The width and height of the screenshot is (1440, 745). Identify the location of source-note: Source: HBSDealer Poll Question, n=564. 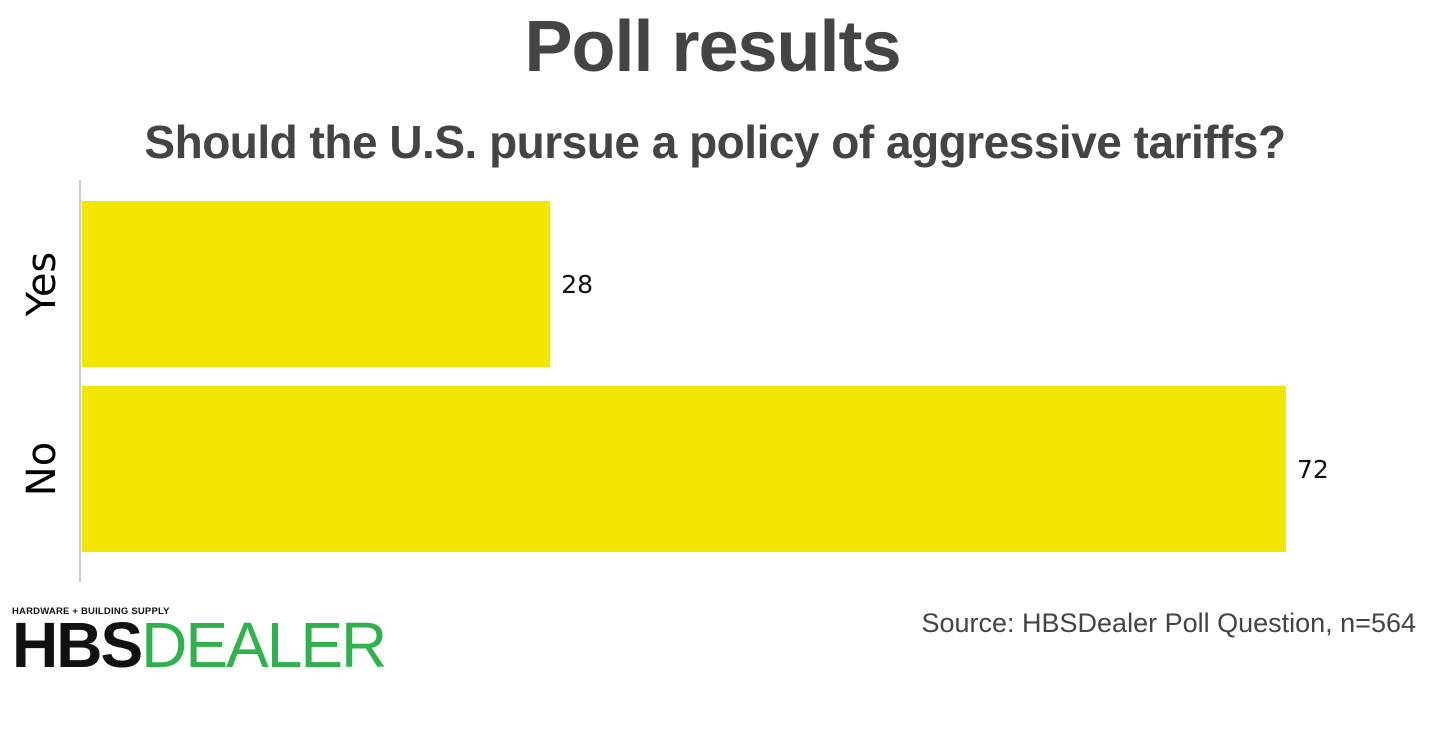
(1168, 623).